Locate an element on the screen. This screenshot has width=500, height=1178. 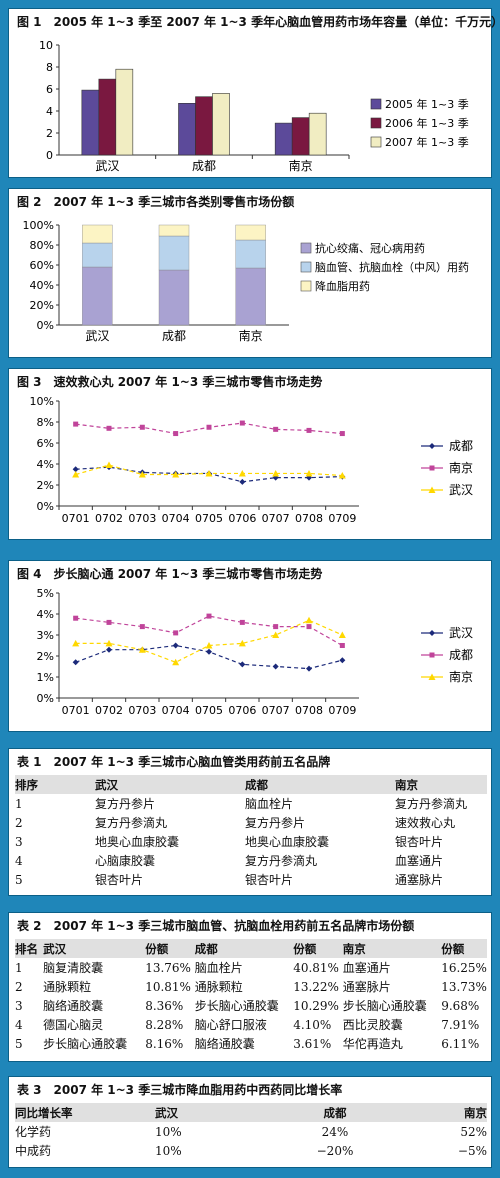
table-1-header: 南京 is located at coordinates (406, 784).